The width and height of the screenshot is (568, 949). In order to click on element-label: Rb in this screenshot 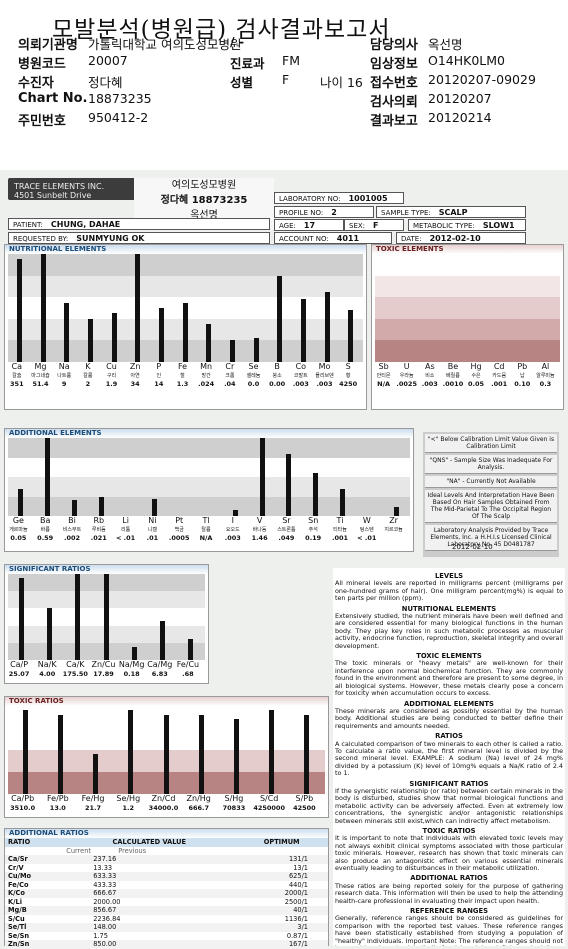, I will do `click(99, 520)`.